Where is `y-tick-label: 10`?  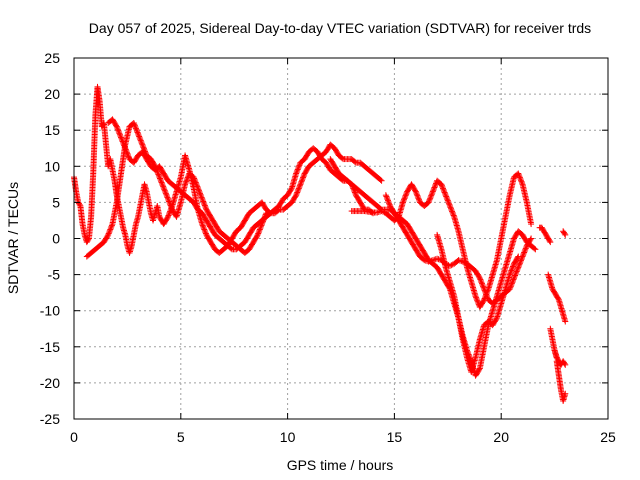
y-tick-label: 10 is located at coordinates (52, 166).